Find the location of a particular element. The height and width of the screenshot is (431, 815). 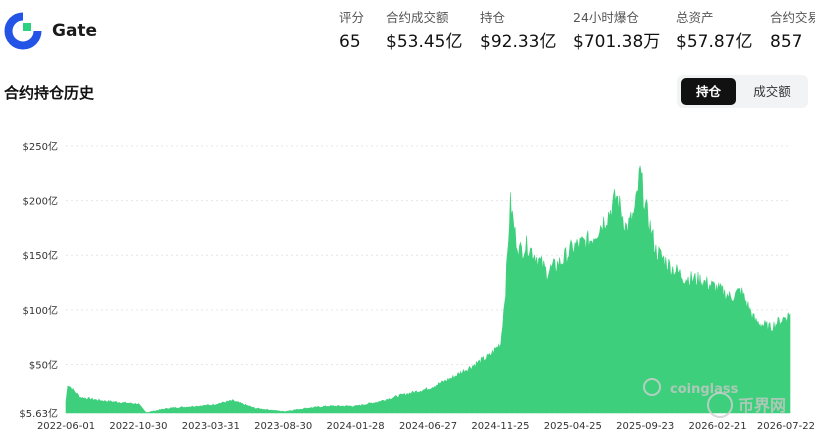

coinglass-watermark-icon is located at coordinates (652, 387).